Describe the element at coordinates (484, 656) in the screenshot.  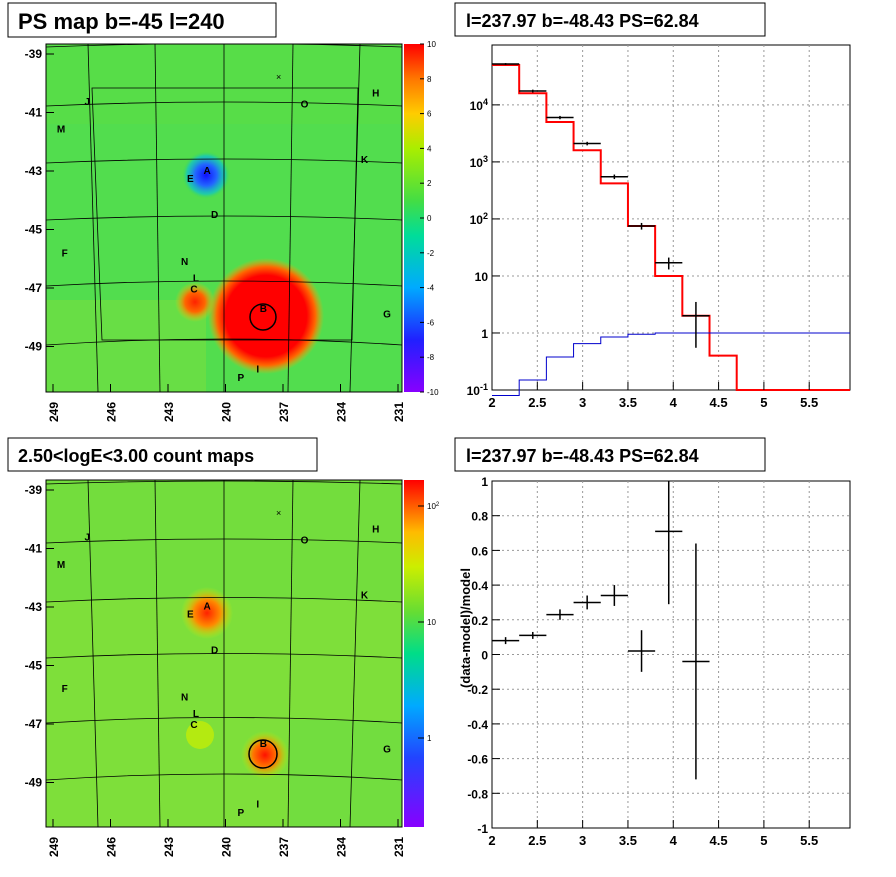
I see `residual-y-tick-label: 0` at that location.